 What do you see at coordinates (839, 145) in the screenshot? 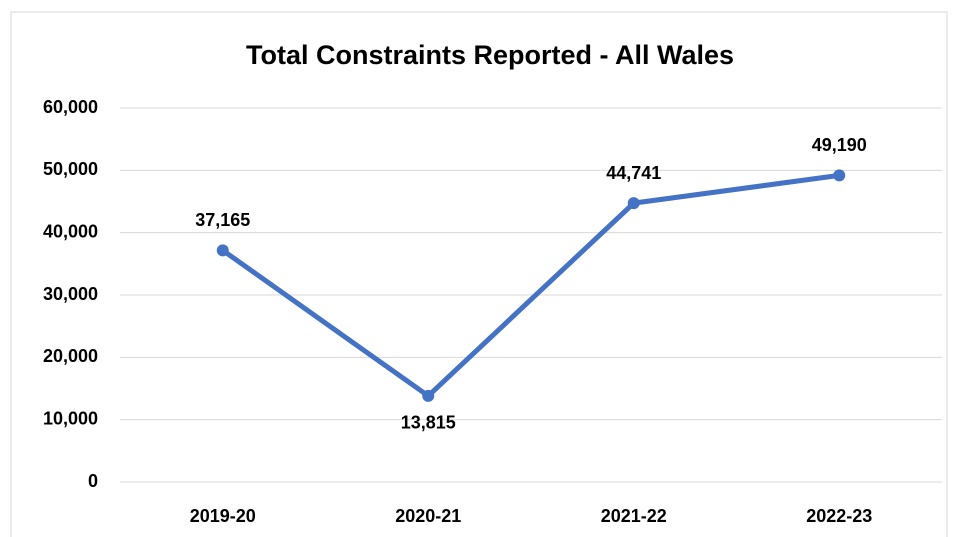
I see `data-label: 49,190` at bounding box center [839, 145].